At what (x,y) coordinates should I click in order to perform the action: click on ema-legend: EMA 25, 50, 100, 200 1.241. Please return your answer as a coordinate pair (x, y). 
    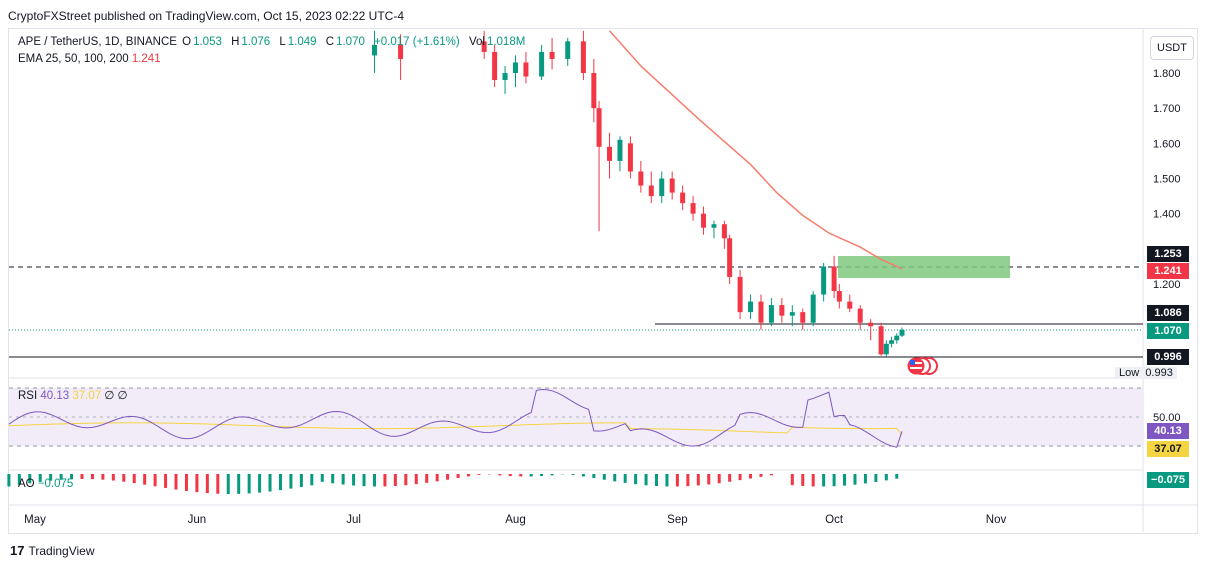
    Looking at the image, I should click on (89, 59).